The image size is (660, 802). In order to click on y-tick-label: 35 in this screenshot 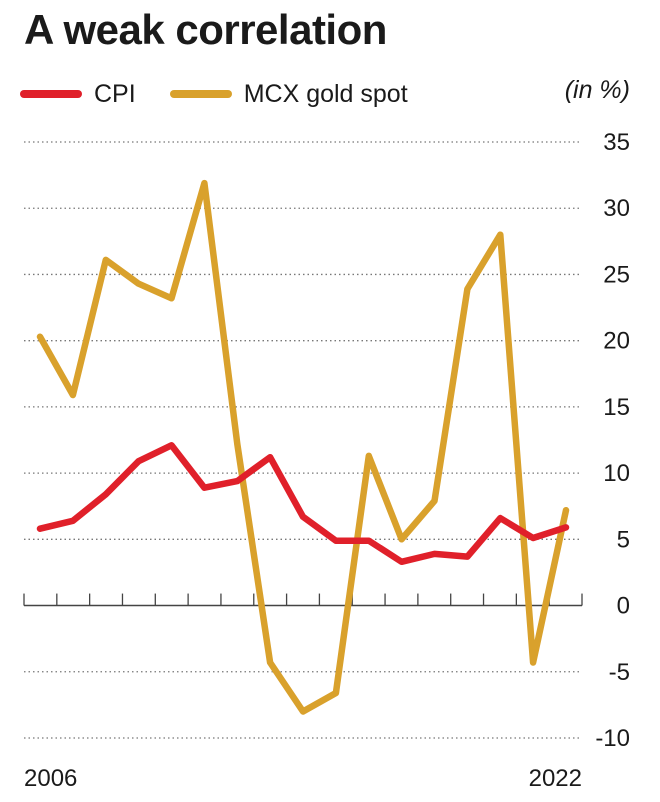, I will do `click(616, 142)`.